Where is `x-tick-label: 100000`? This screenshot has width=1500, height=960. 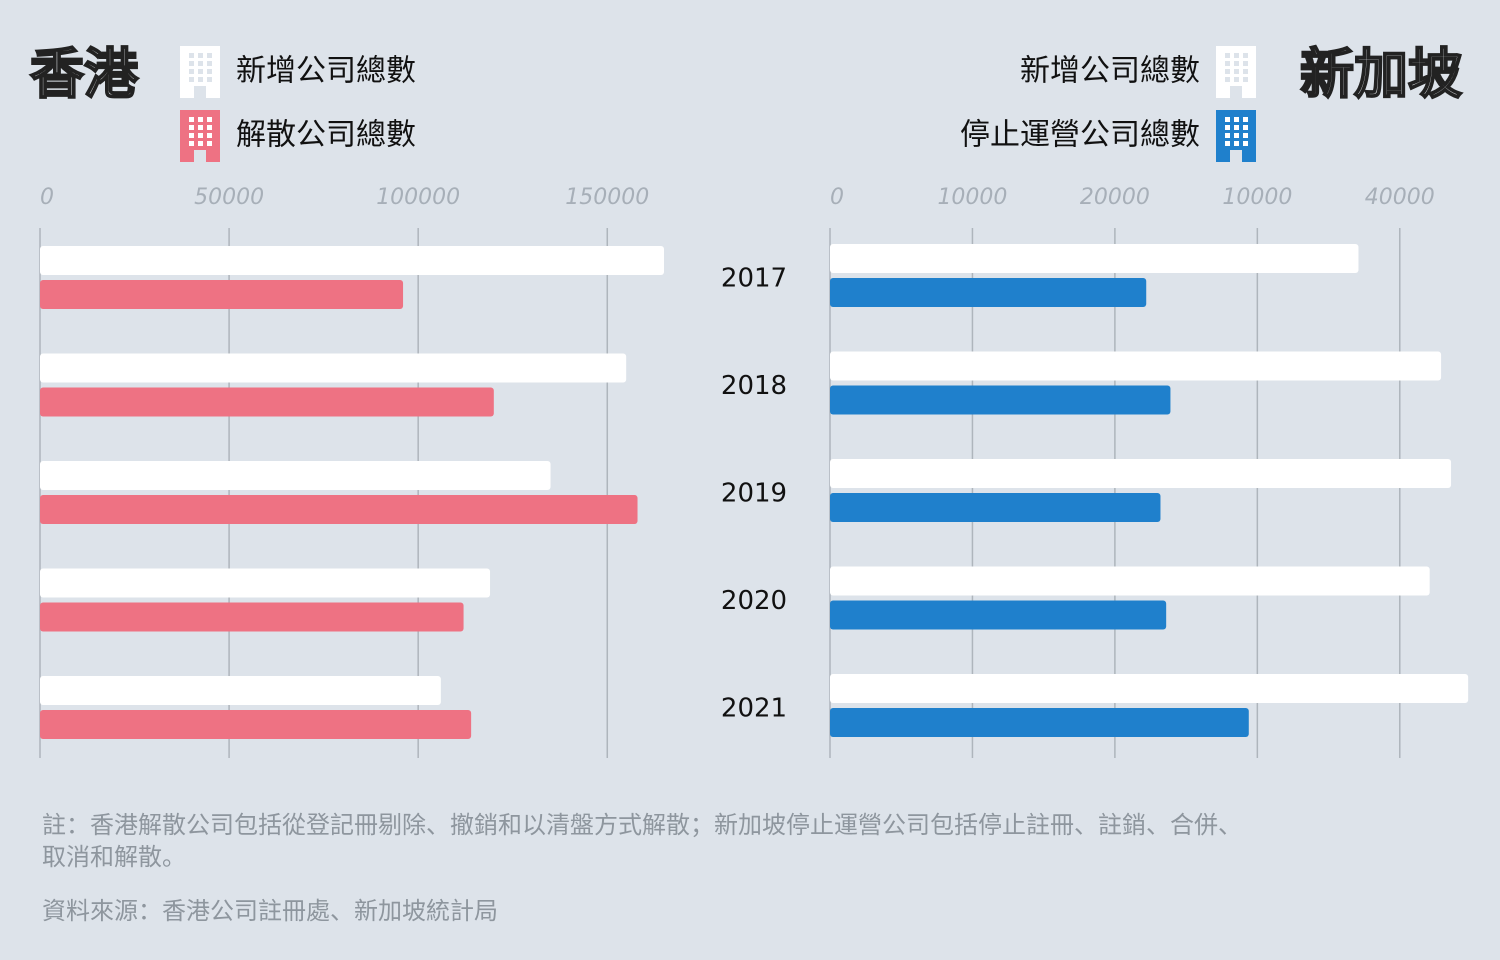
x-tick-label: 100000 is located at coordinates (418, 197).